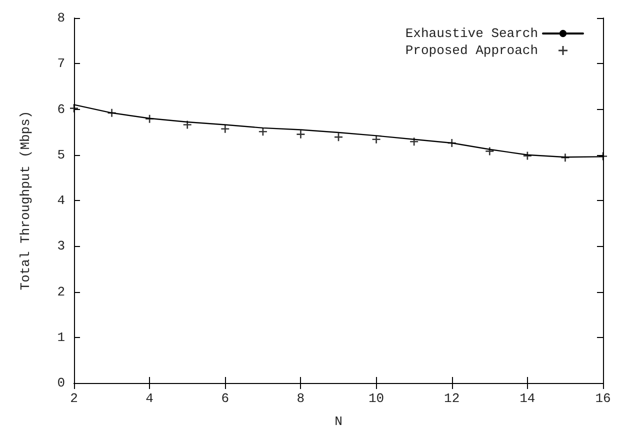 The image size is (627, 441). I want to click on x-axis-title: N, so click(338, 421).